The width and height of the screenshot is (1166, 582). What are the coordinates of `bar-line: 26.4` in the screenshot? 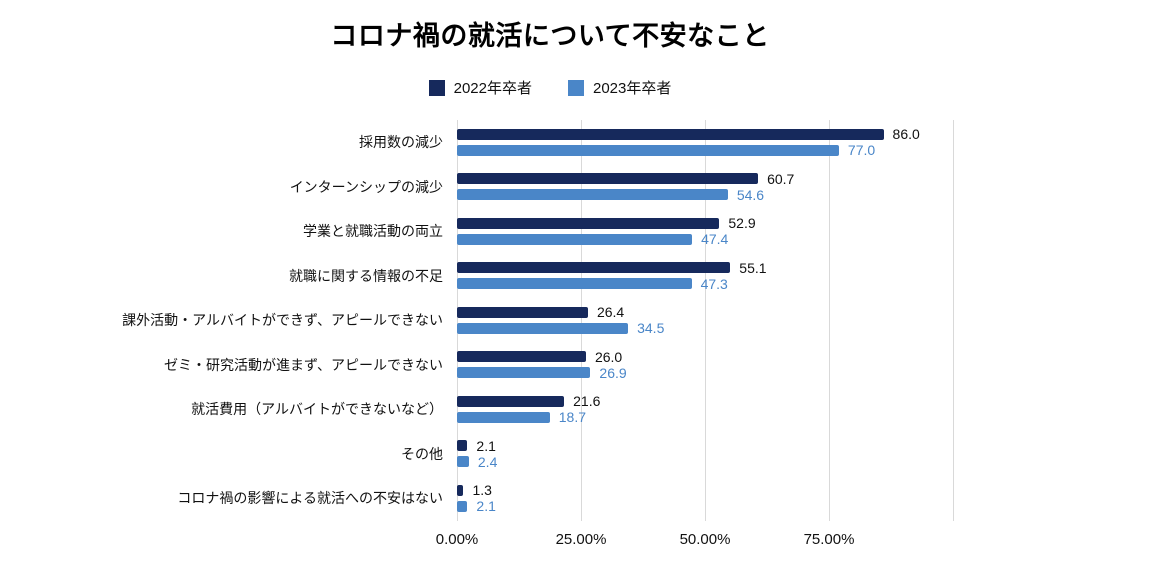 It's located at (705, 312).